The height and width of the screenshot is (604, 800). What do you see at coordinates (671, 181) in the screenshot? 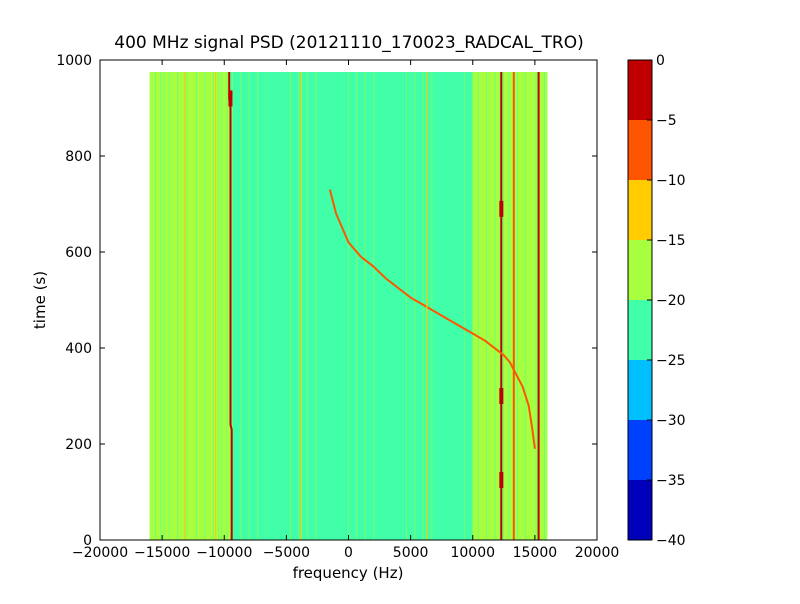
I see `colorbar-tick-label: −10` at bounding box center [671, 181].